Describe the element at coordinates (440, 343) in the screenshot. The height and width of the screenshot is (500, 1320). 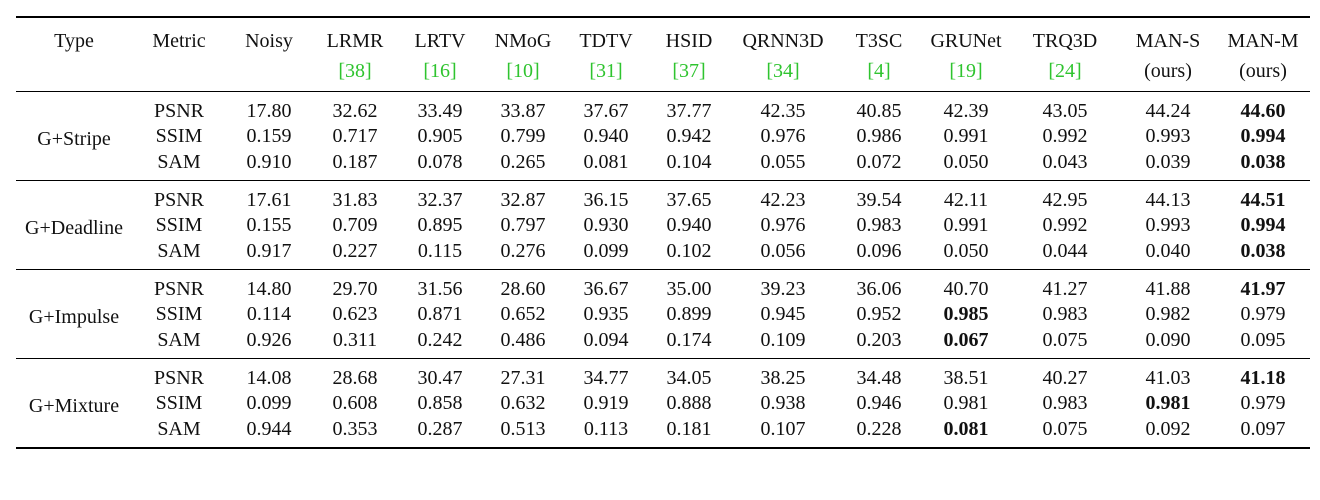
I see `value-cell: 0.242` at that location.